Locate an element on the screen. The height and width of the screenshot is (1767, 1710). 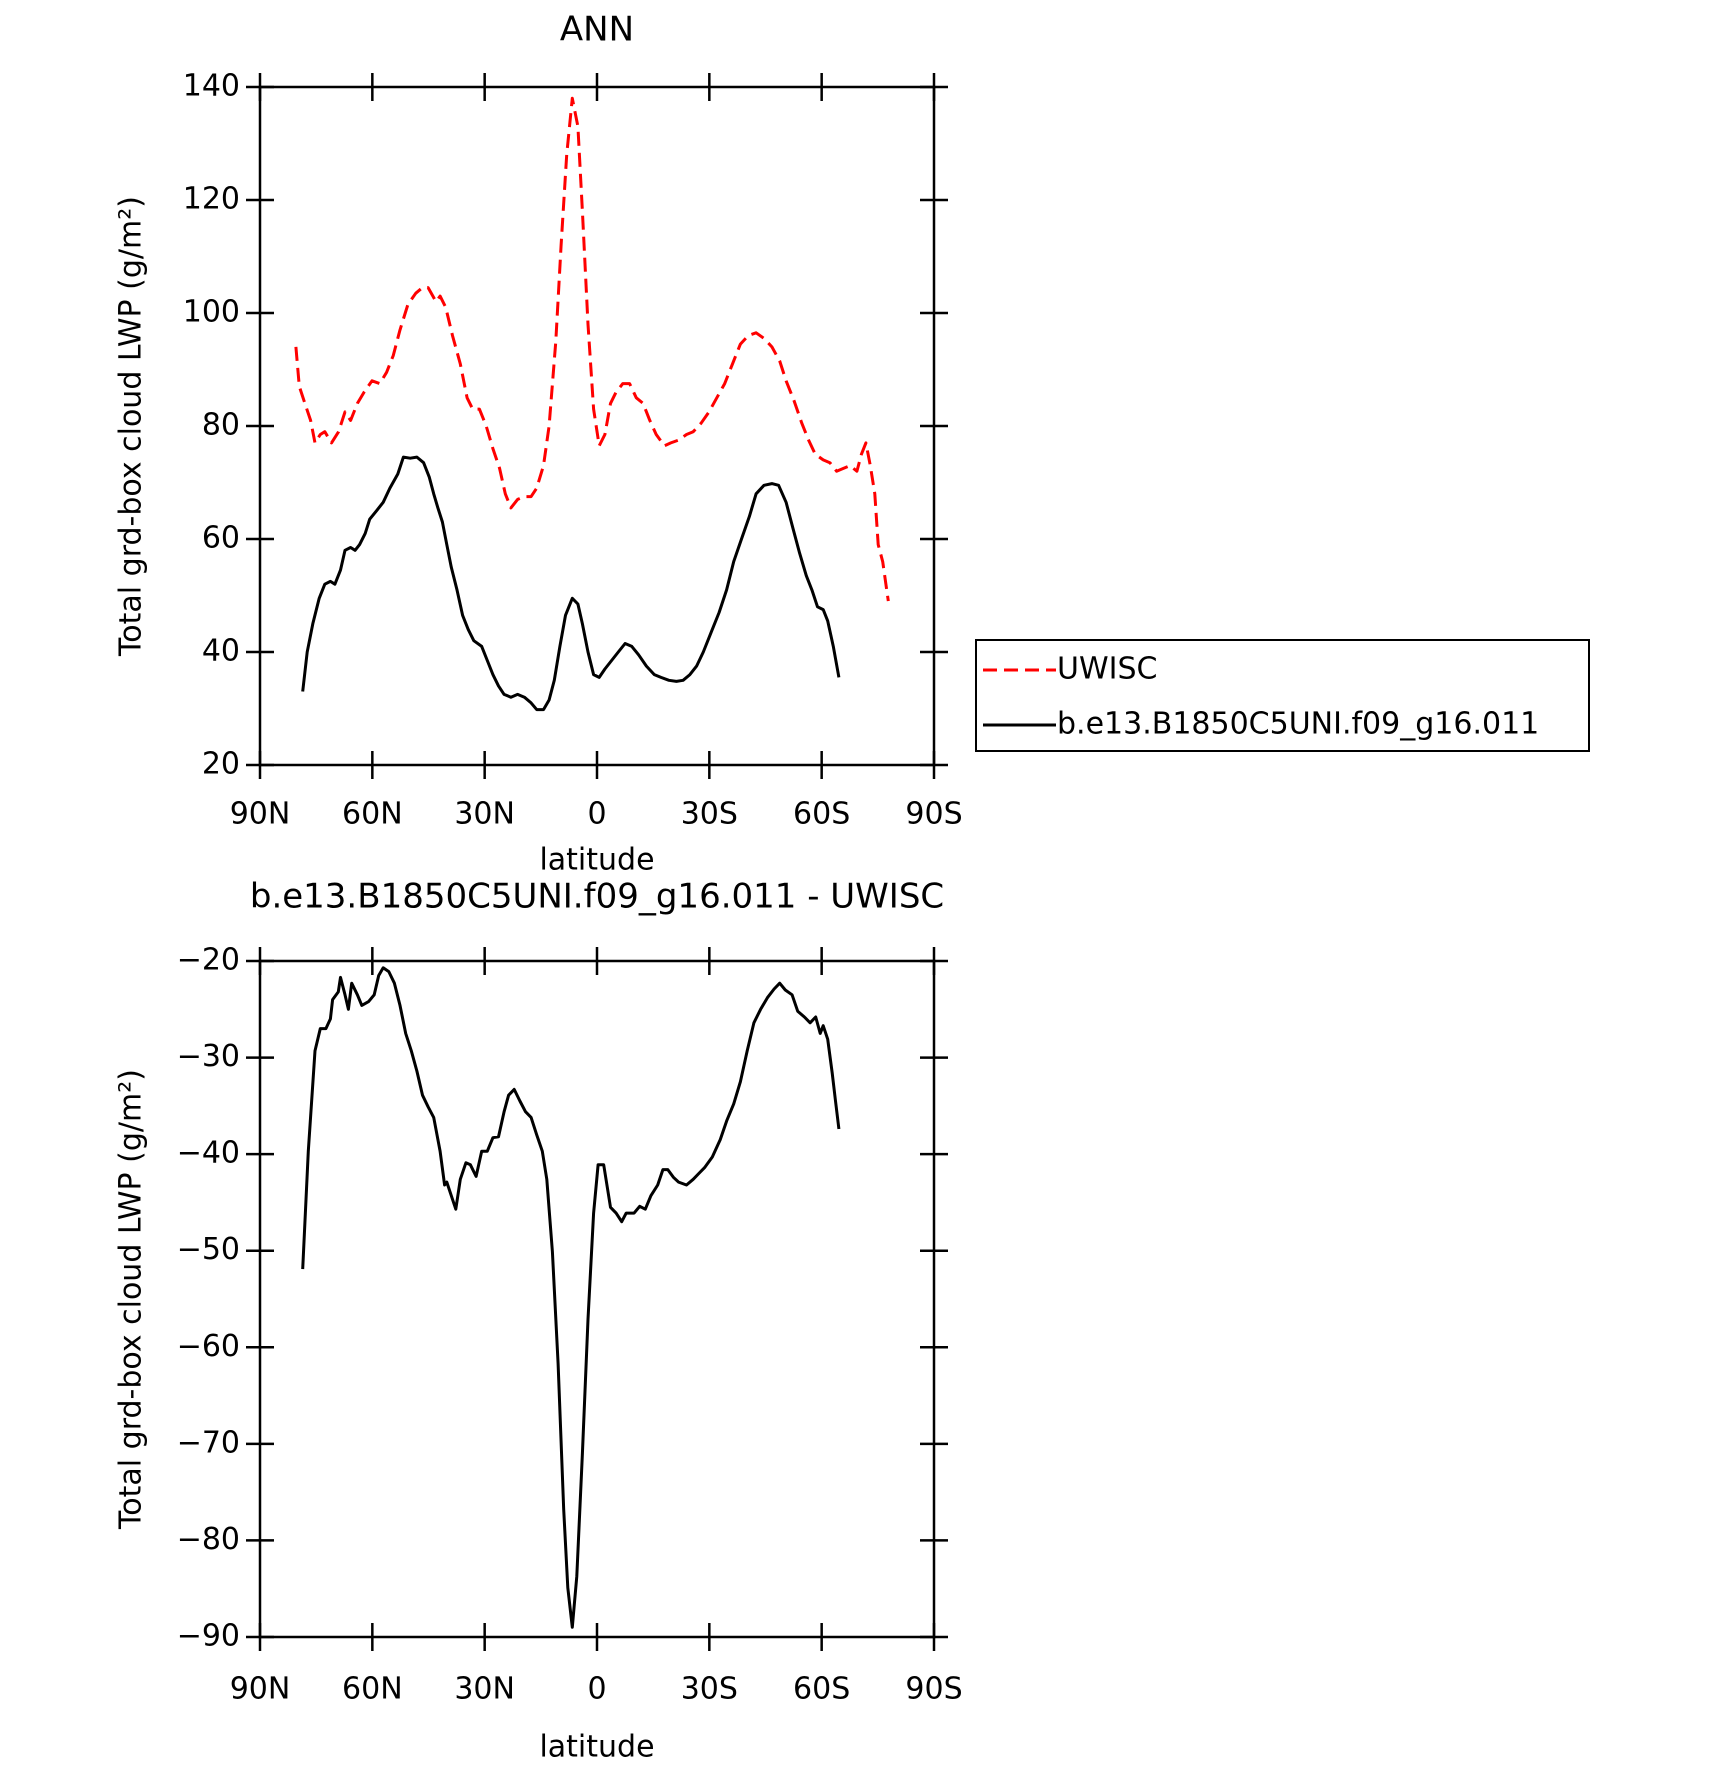
y-tick-label: −30 is located at coordinates (208, 1056).